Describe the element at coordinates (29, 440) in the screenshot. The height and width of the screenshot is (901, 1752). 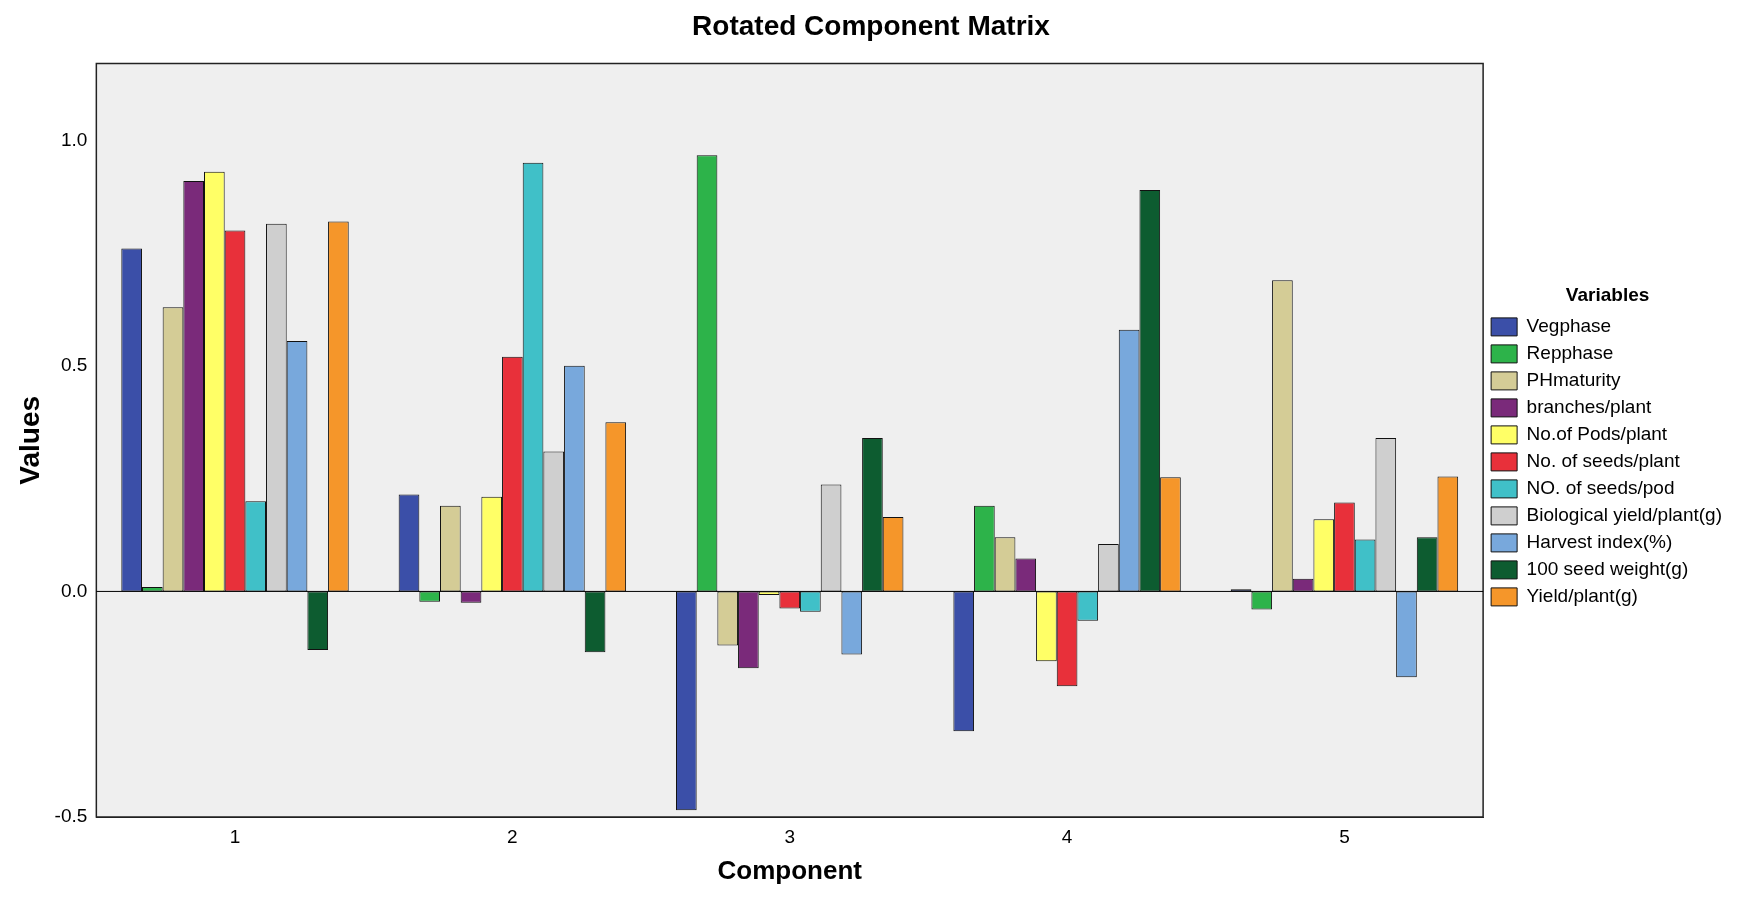
I see `y-axis-title: Values` at that location.